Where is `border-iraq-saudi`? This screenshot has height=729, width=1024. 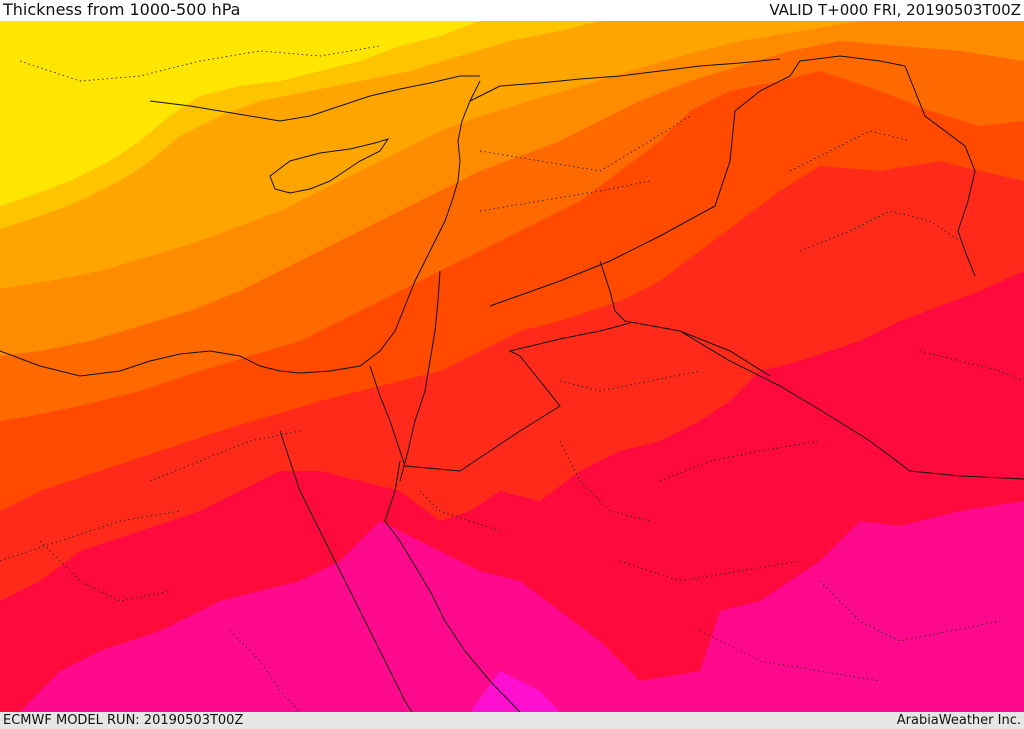
border-iraq-saudi is located at coordinates (851, 405).